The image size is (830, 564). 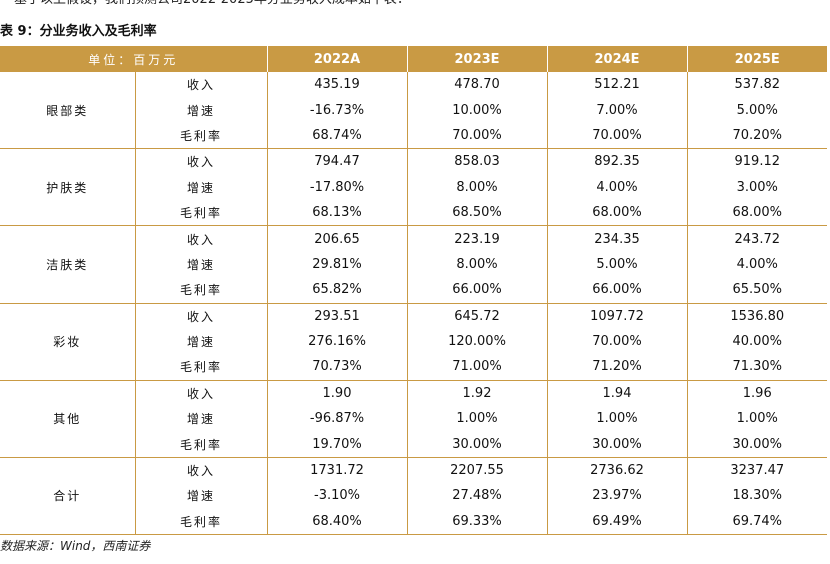 I want to click on value-cell: 7.00%, so click(x=617, y=110).